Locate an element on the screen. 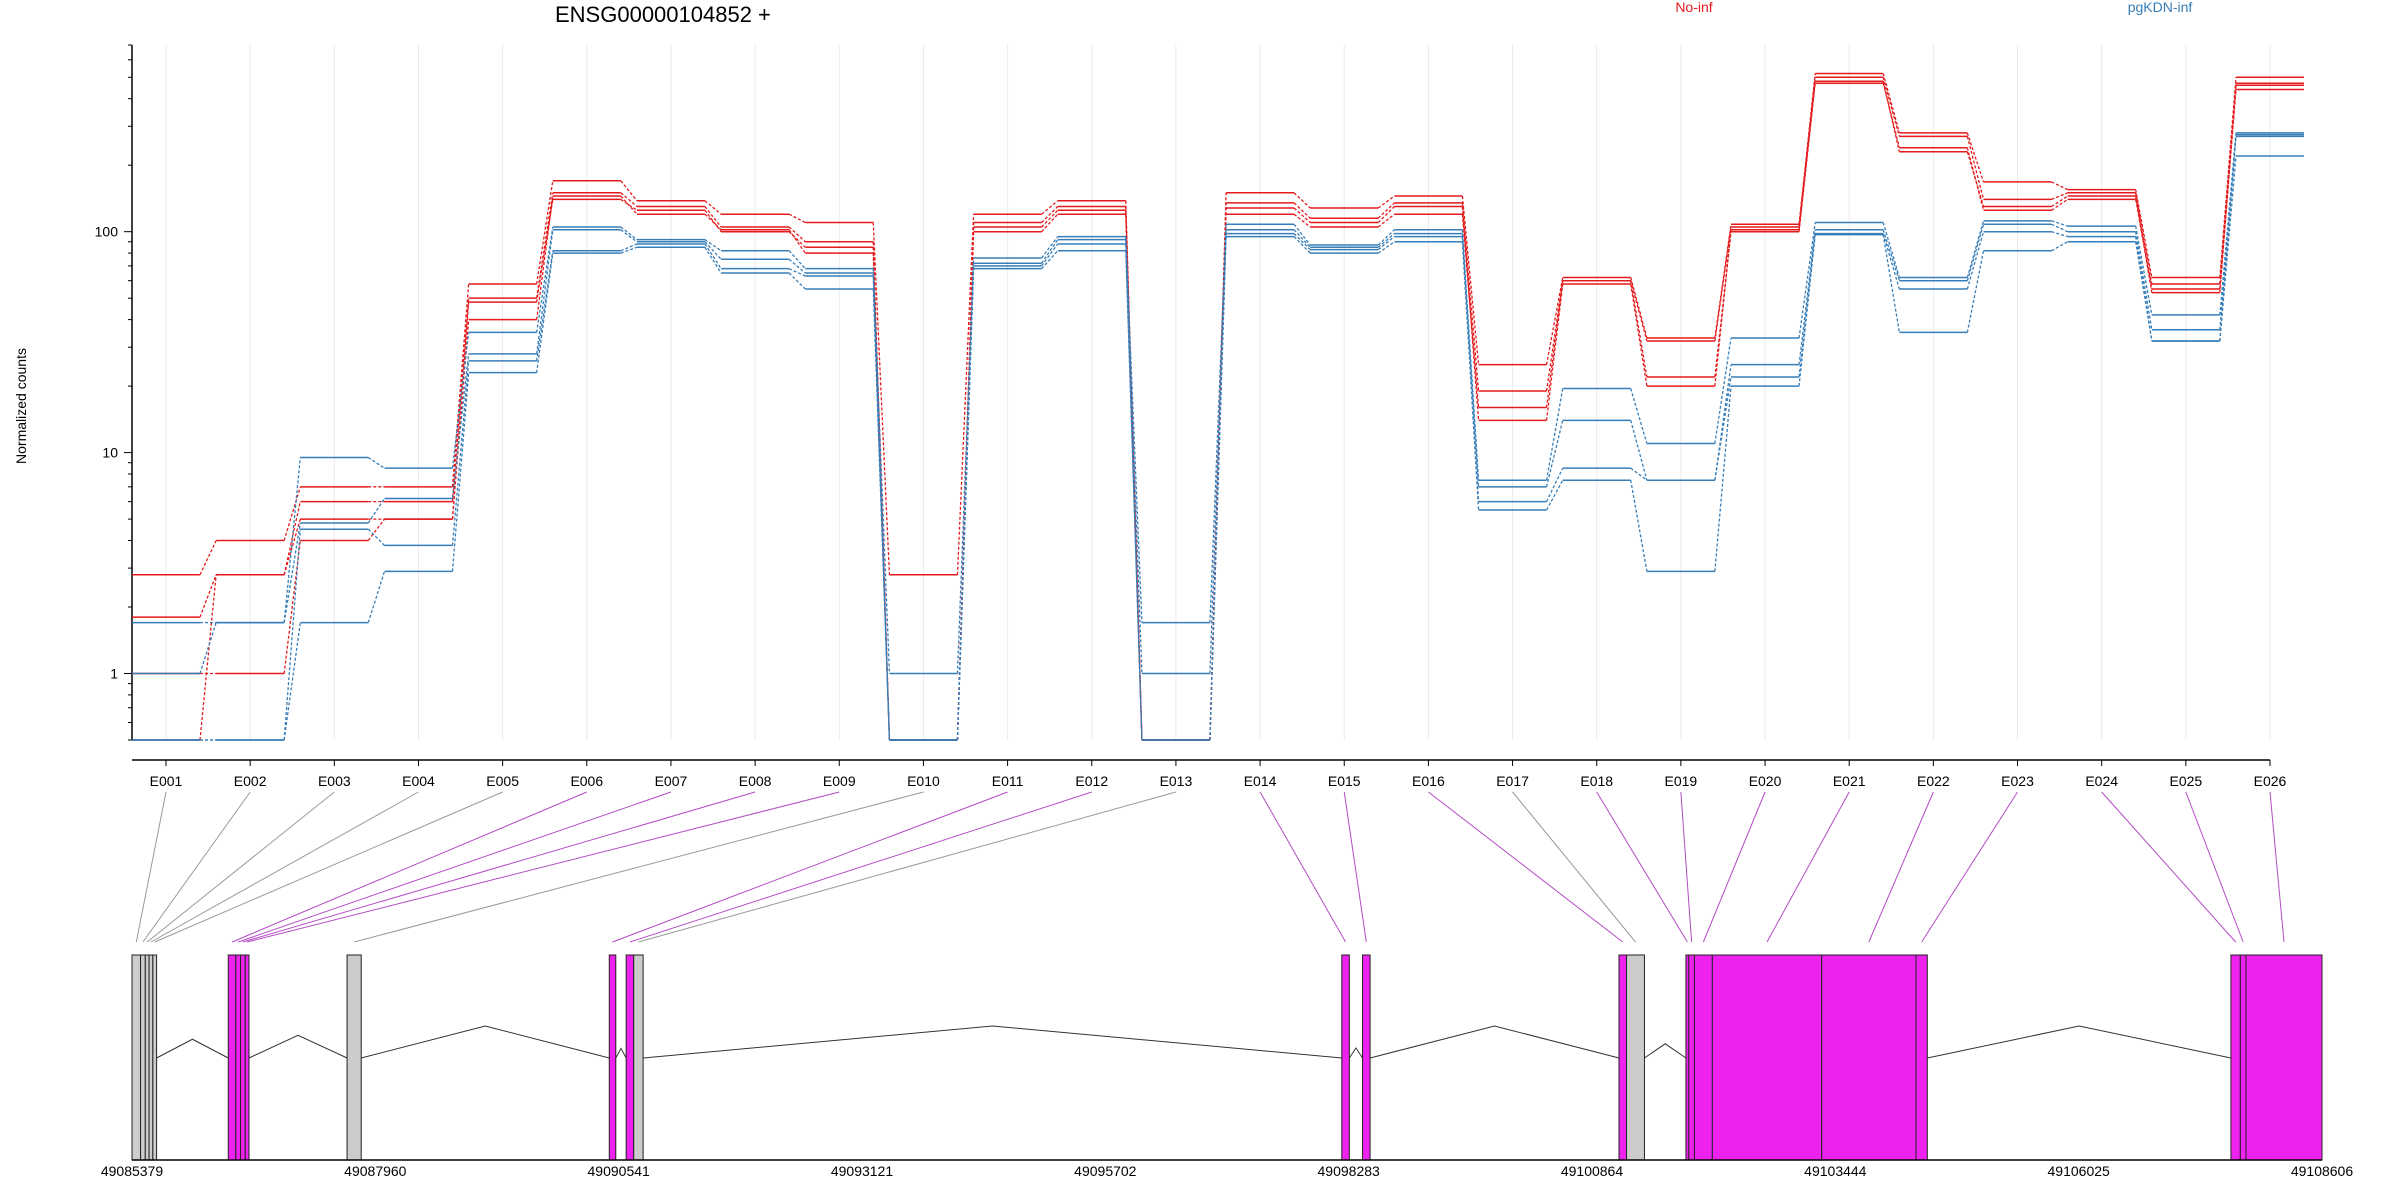 This screenshot has height=1200, width=2400. legend-label-pgkdn-inf: pgKDN-inf is located at coordinates (2160, 7).